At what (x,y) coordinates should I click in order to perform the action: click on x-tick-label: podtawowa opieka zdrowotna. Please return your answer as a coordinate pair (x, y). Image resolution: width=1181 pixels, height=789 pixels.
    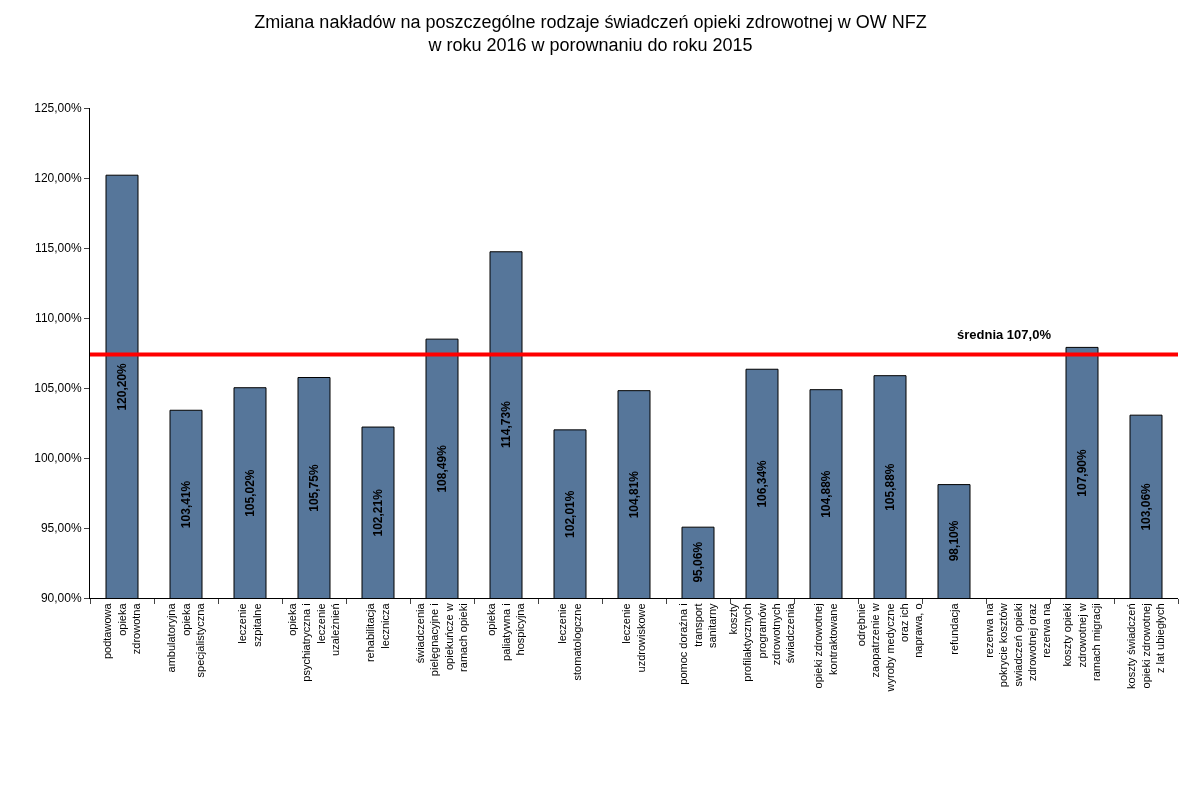
    Looking at the image, I should click on (121, 631).